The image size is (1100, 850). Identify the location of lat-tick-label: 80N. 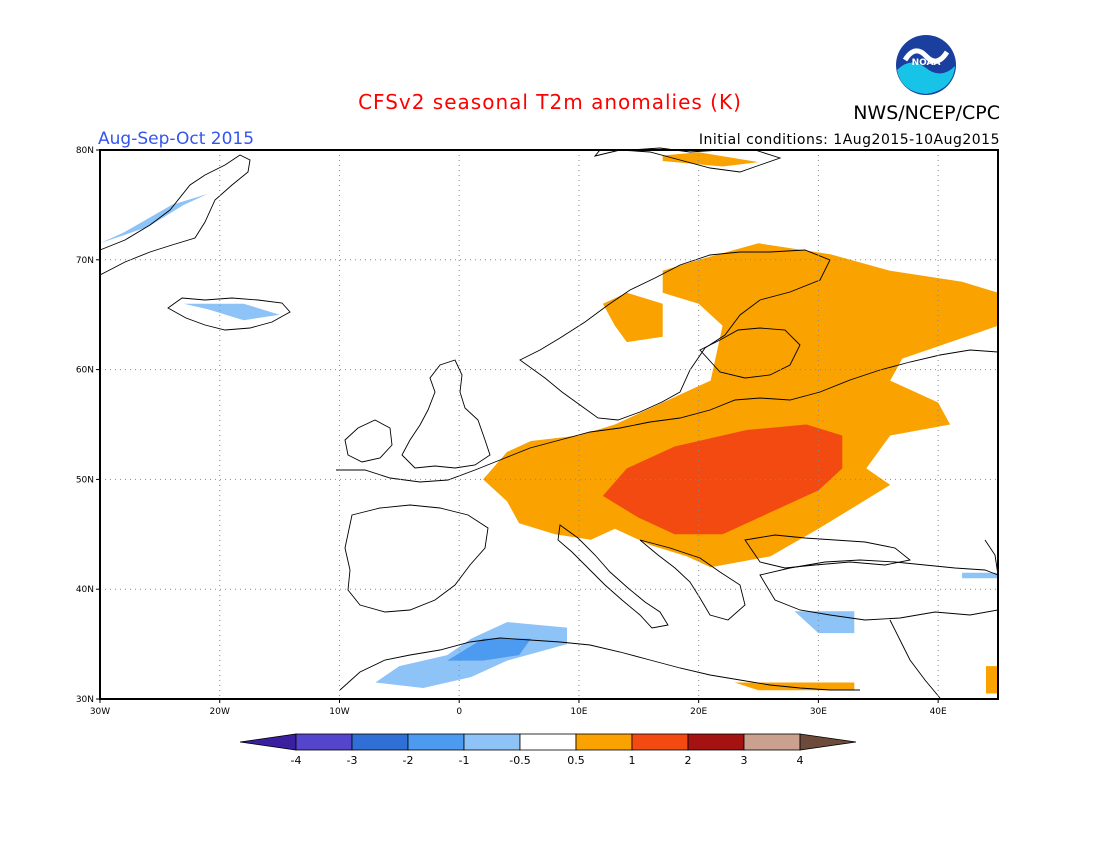
(85, 151).